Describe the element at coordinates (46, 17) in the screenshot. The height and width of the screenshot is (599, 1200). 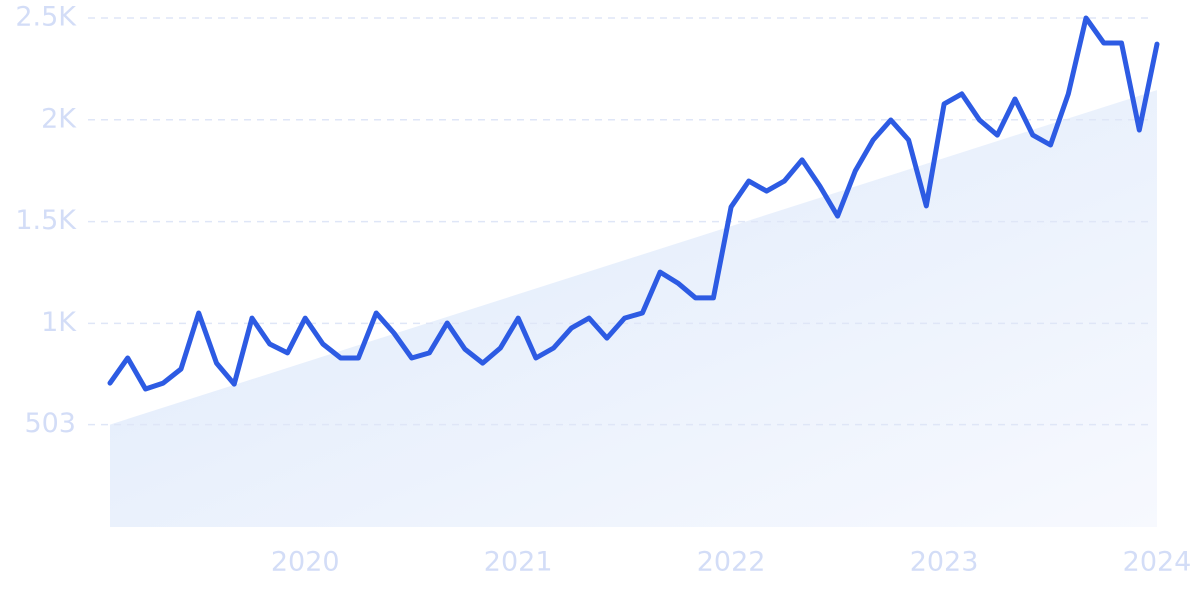
I see `y-tick-label: 2.5K` at that location.